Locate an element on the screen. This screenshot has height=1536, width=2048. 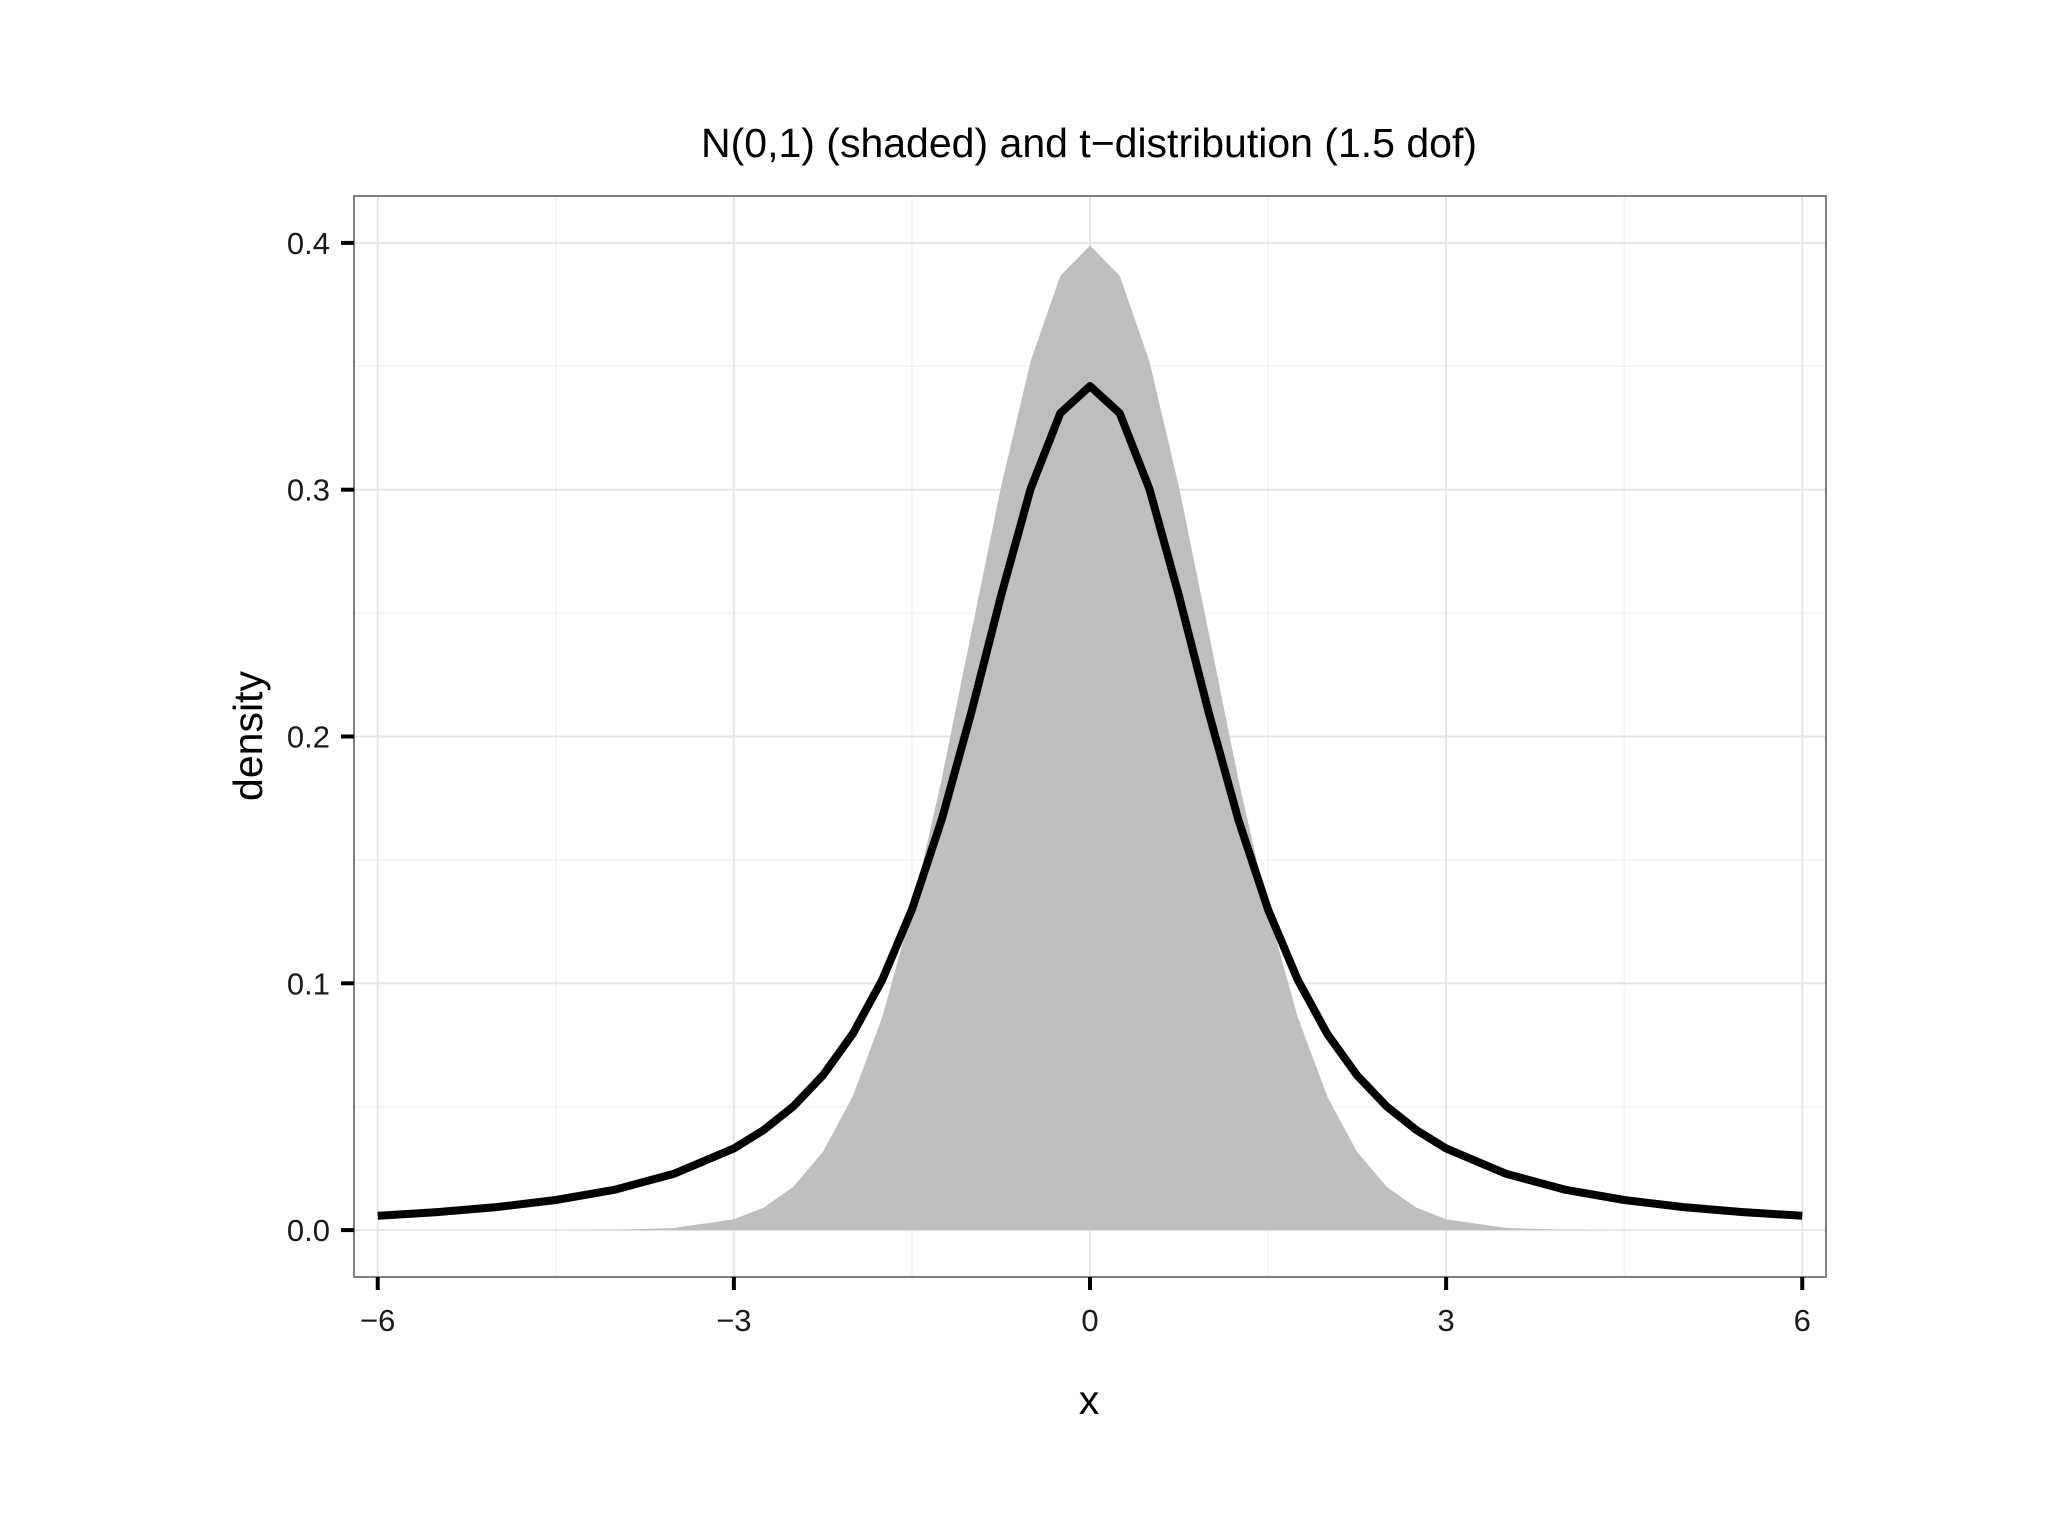
x-axis: −6 −3 0 3 6 is located at coordinates (1085, 1307).